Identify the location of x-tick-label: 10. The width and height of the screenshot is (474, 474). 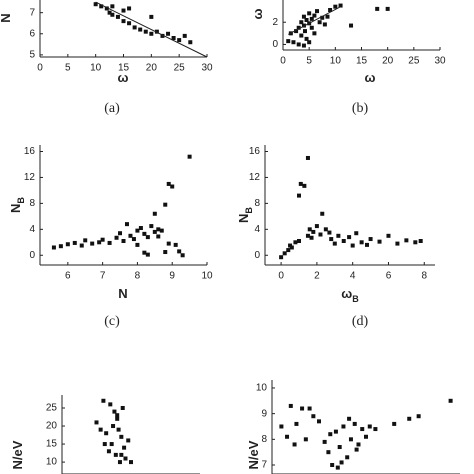
(207, 276).